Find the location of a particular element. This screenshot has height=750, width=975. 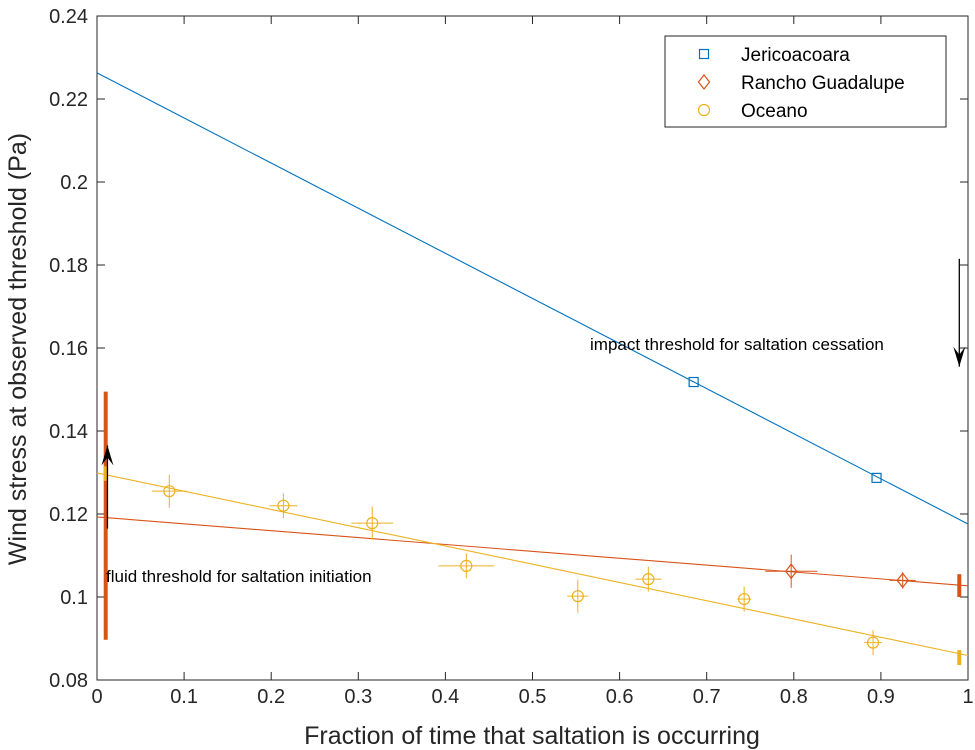

legend: Jericoacoara Rancho Guadalupe Oceano is located at coordinates (805, 81).